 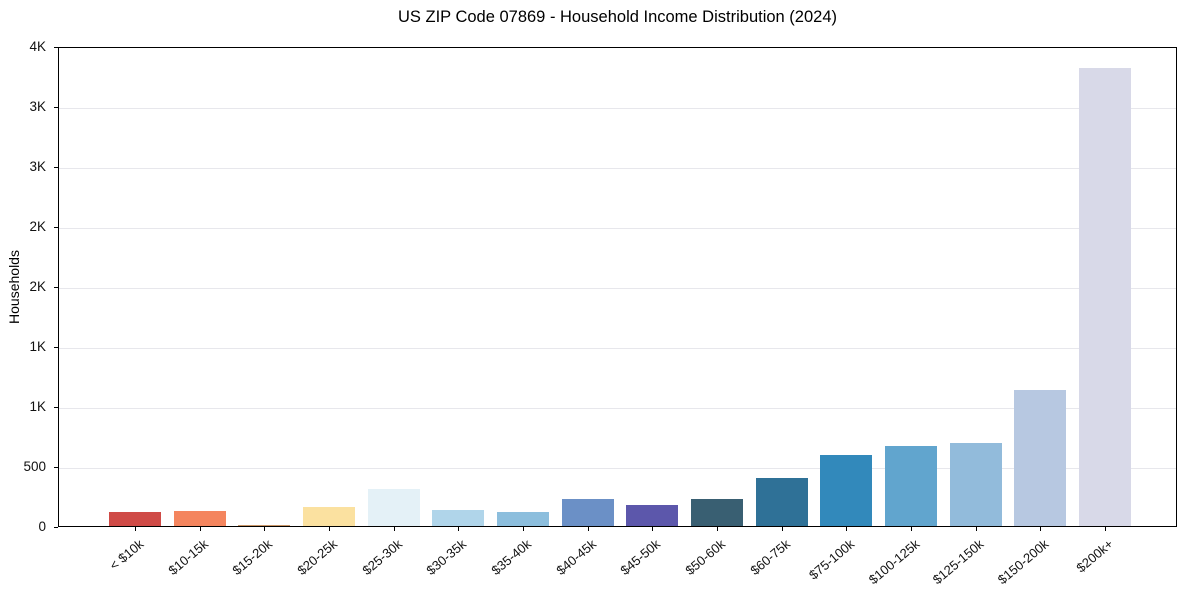 What do you see at coordinates (511, 557) in the screenshot?
I see `x-tick-label: $35-40k` at bounding box center [511, 557].